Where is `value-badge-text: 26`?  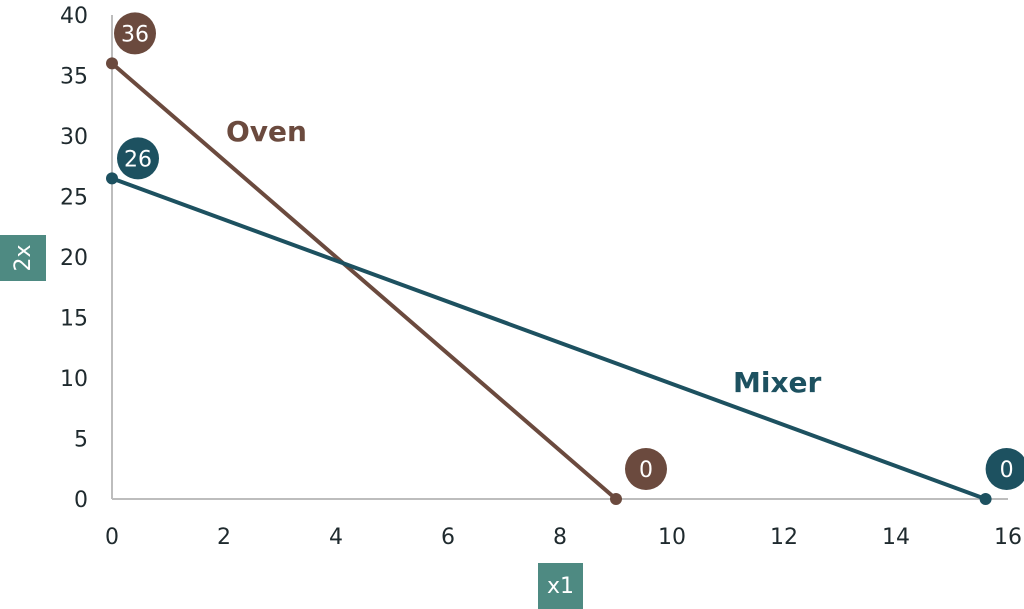
value-badge-text: 26 is located at coordinates (138, 159).